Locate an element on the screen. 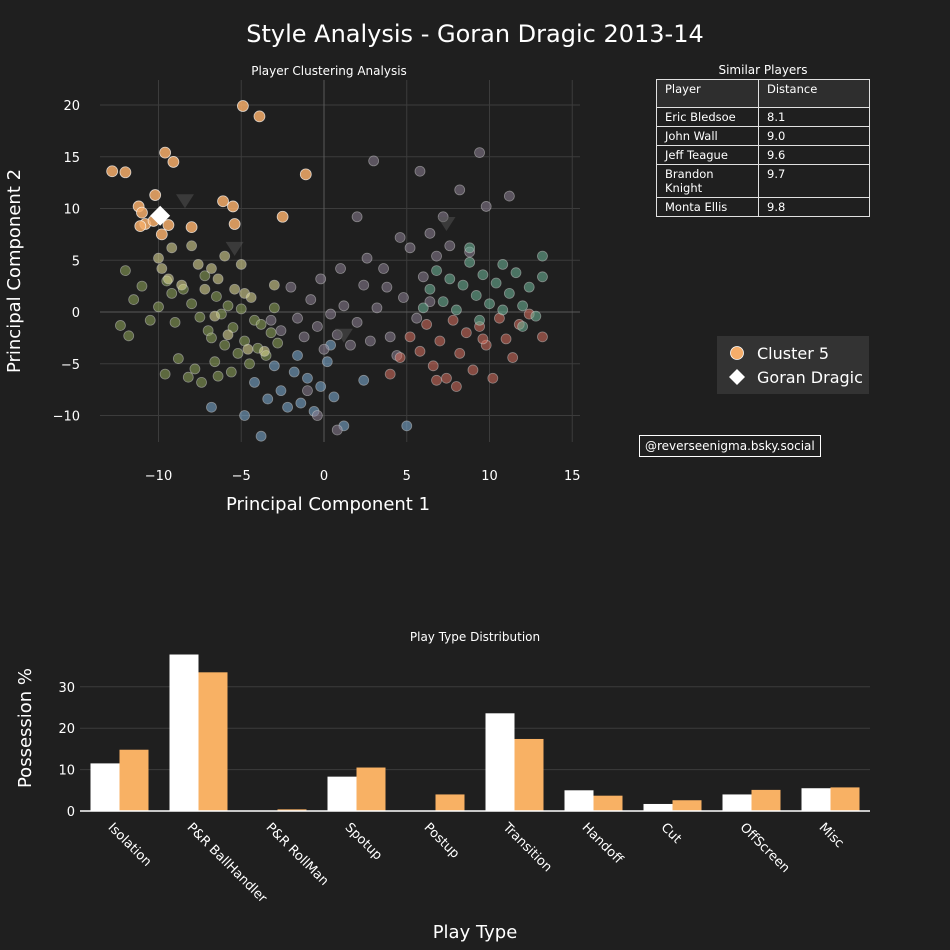  x-tick-label: P&R RollMan is located at coordinates (297, 854).